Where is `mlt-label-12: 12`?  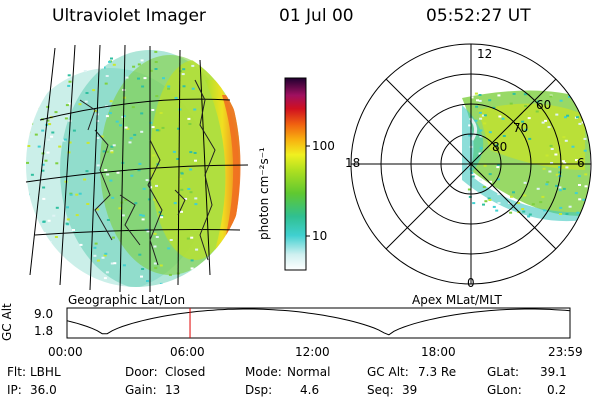 mlt-label-12: 12 is located at coordinates (485, 54).